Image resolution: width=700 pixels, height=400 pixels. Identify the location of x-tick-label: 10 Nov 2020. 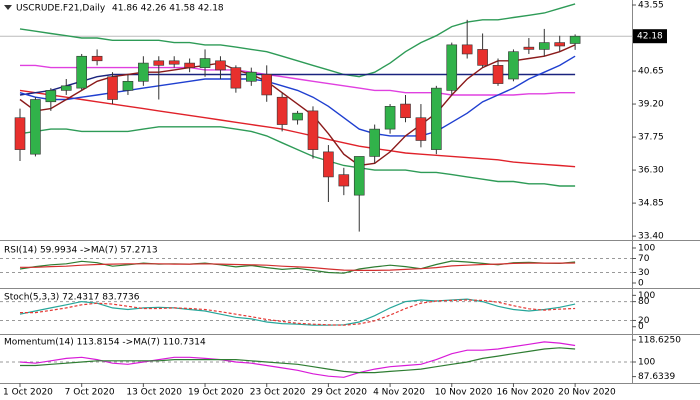
(464, 393).